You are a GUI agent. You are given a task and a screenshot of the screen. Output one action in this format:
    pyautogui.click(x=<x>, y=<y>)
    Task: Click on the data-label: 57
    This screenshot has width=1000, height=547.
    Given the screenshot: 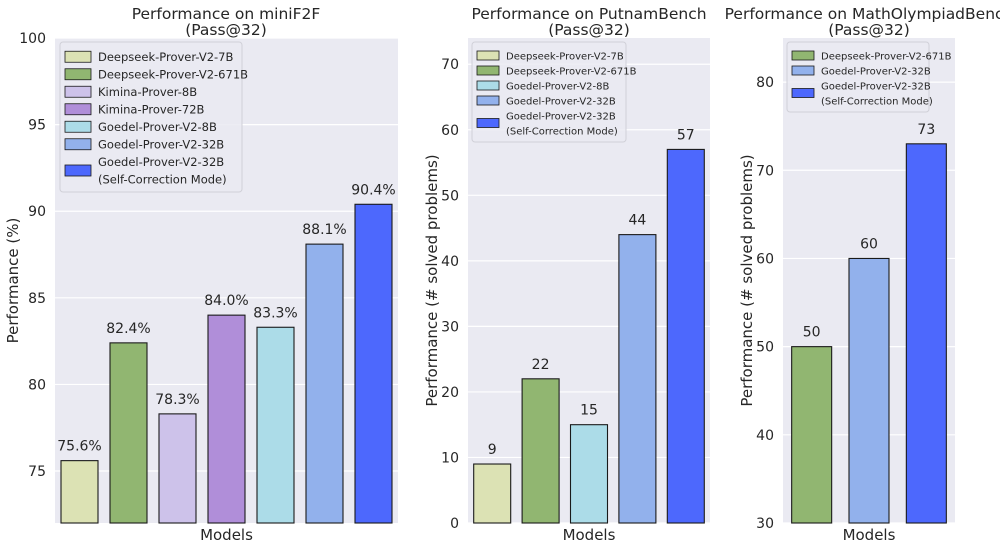 What is the action you would take?
    pyautogui.click(x=686, y=135)
    